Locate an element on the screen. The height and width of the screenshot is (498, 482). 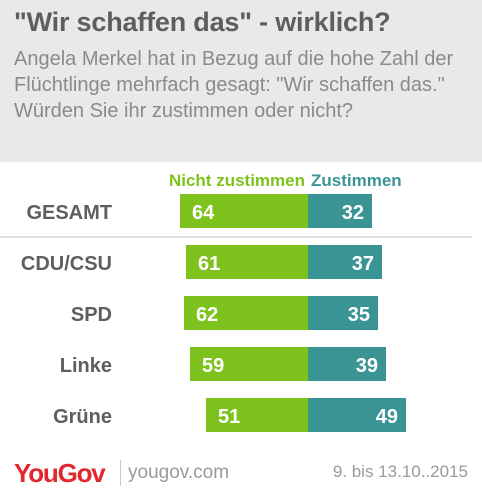
category-label-cdu-csu: CDU/CSU is located at coordinates (66, 264).